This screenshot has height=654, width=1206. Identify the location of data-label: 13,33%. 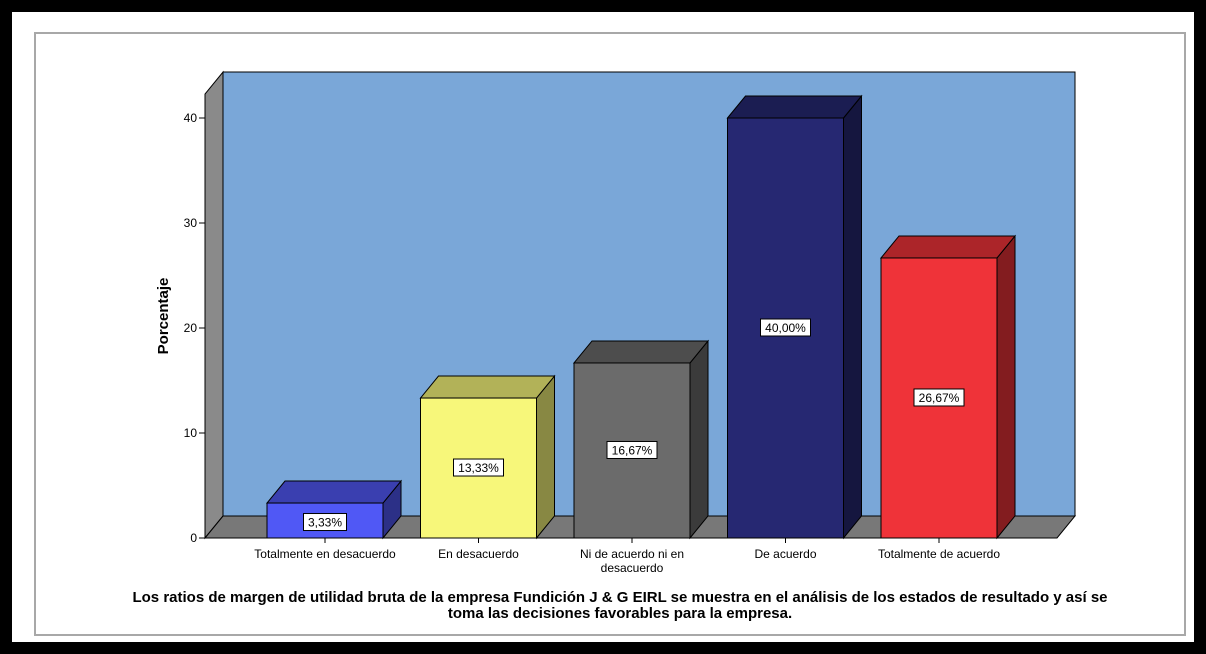
(478, 468).